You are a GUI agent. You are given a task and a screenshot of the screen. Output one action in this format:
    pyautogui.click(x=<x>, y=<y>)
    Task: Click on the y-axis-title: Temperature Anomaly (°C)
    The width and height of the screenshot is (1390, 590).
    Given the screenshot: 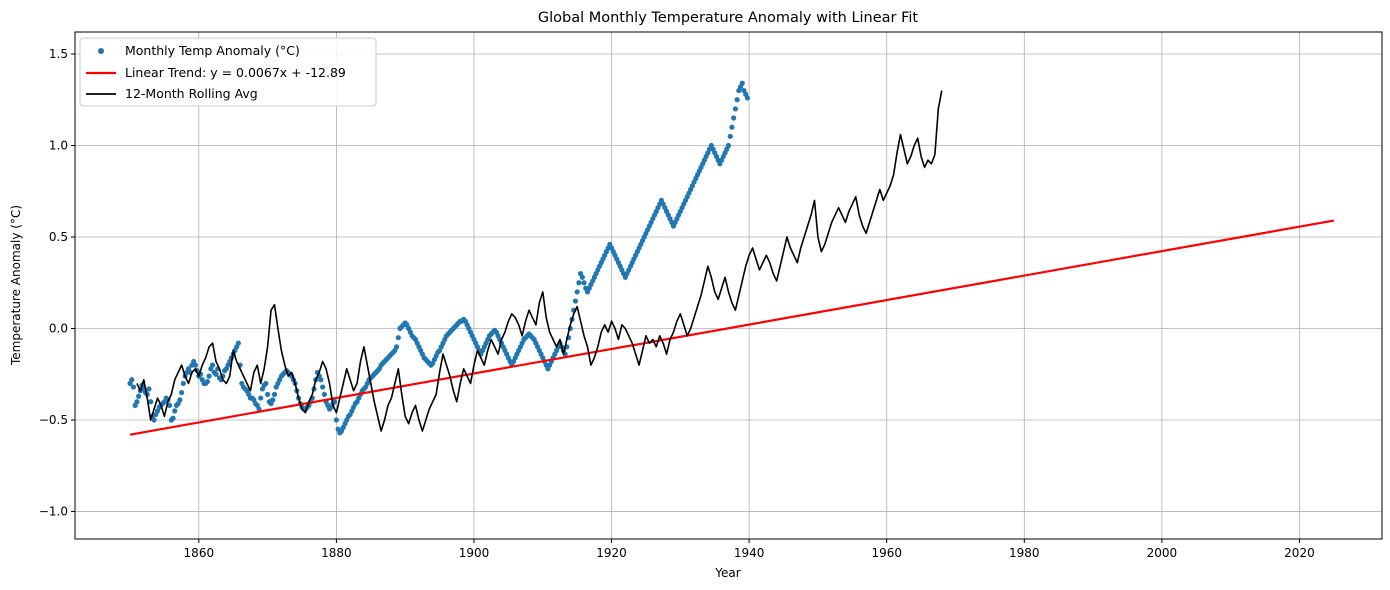 What is the action you would take?
    pyautogui.click(x=16, y=285)
    